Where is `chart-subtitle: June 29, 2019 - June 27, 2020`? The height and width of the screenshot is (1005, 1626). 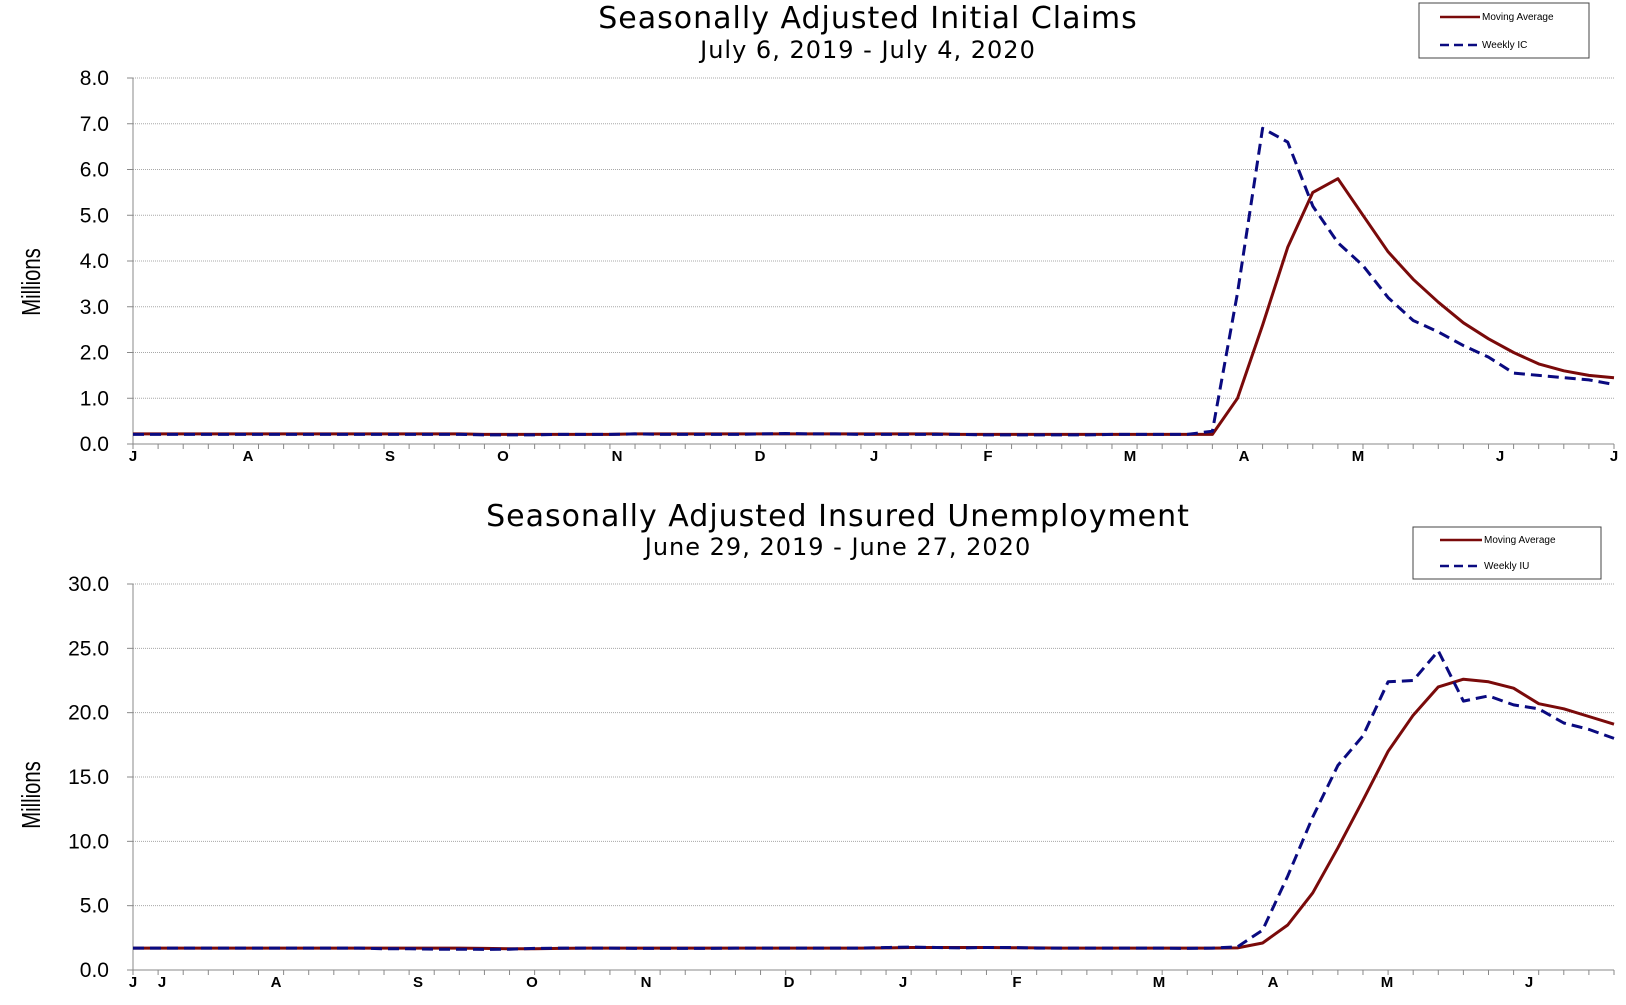
chart-subtitle: June 29, 2019 - June 27, 2020 is located at coordinates (837, 547).